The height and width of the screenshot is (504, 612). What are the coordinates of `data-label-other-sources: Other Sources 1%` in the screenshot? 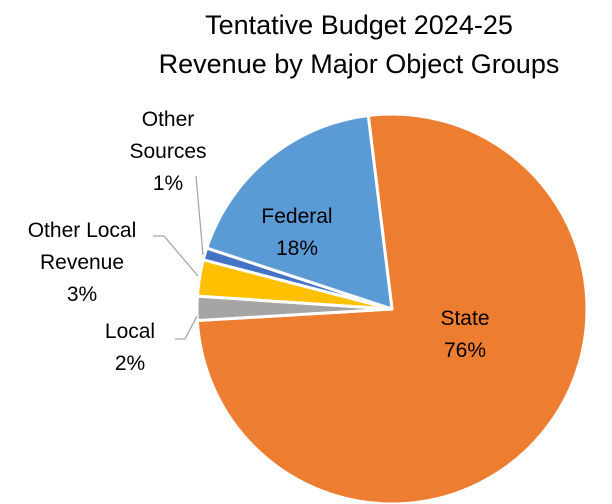 It's located at (167, 151).